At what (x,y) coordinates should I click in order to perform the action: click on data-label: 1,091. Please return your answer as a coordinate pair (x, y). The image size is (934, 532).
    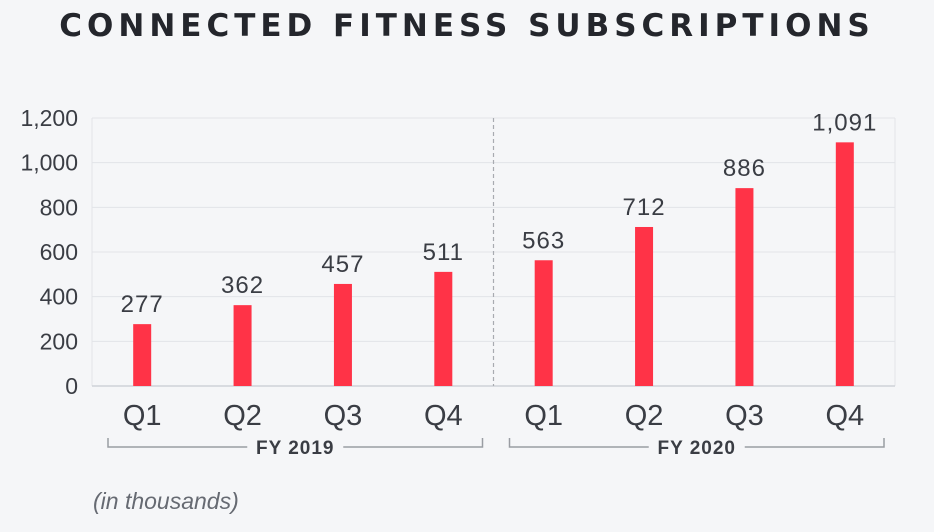
    Looking at the image, I should click on (844, 122).